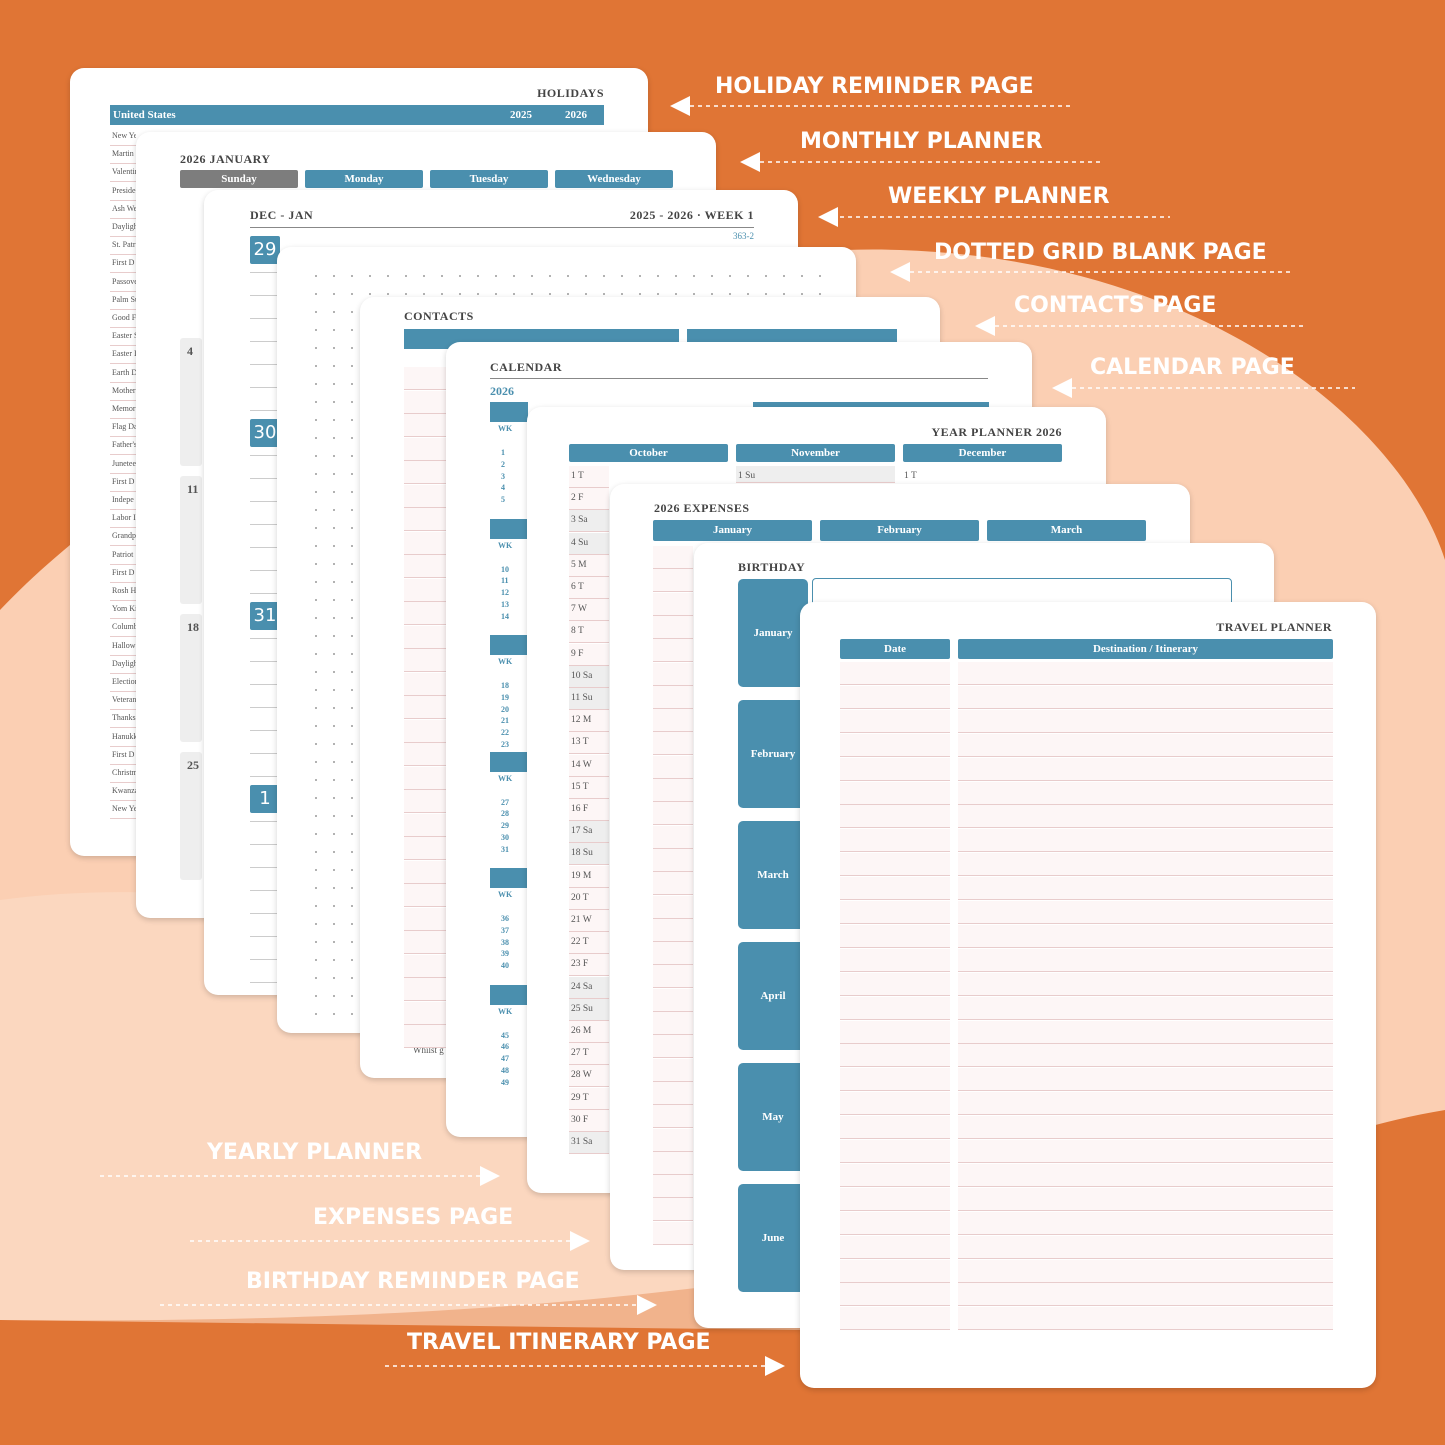  Describe the element at coordinates (576, 115) in the screenshot. I see `year: 2026` at that location.